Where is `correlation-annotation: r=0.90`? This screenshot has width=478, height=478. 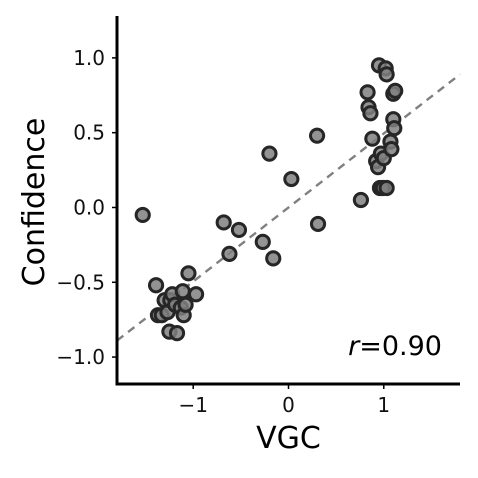
correlation-annotation: r=0.90 is located at coordinates (395, 346).